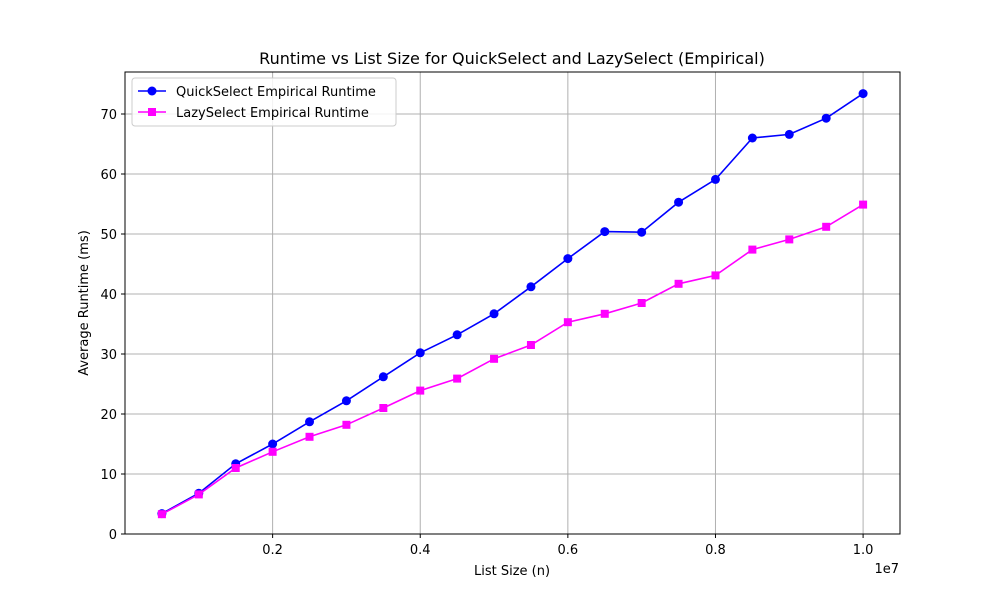 This screenshot has height=600, width=1000. Describe the element at coordinates (152, 112) in the screenshot. I see `legend-marker-square` at that location.